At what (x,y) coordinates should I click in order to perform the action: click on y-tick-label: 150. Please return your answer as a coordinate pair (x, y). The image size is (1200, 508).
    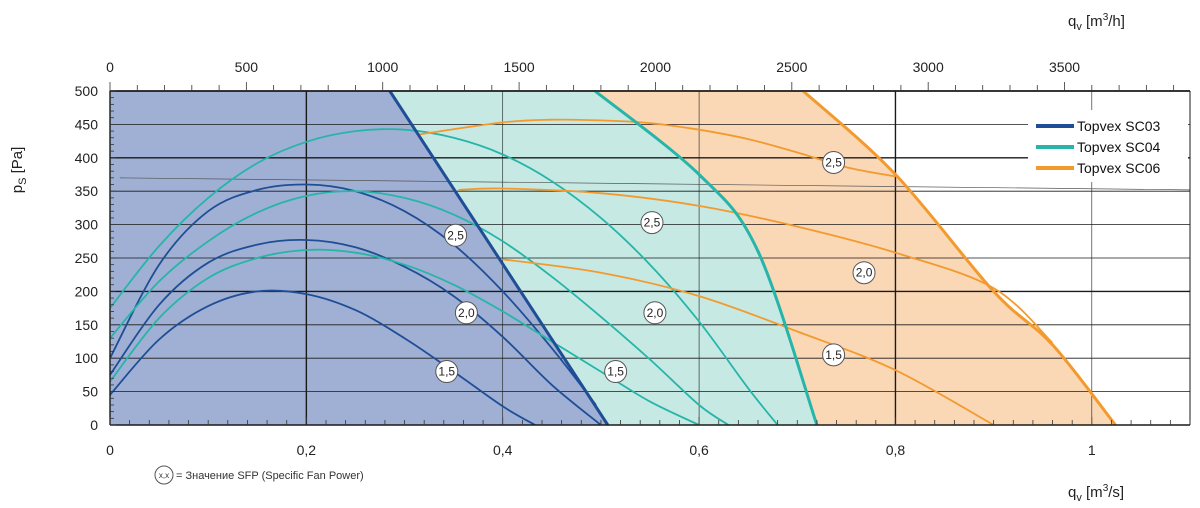
    Looking at the image, I should click on (87, 325).